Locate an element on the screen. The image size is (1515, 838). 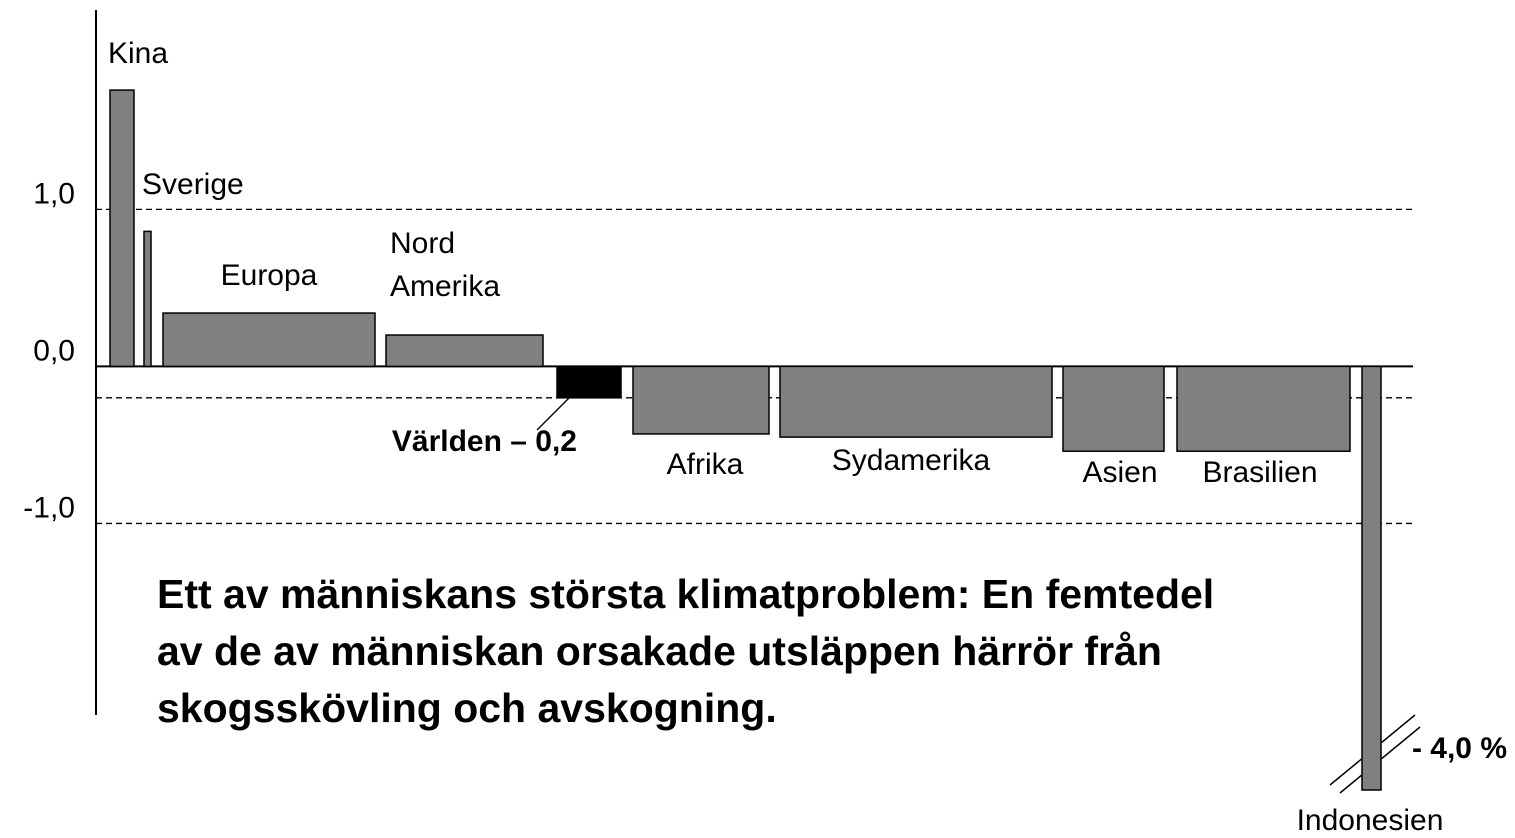
category-label: Världen is located at coordinates (447, 441).